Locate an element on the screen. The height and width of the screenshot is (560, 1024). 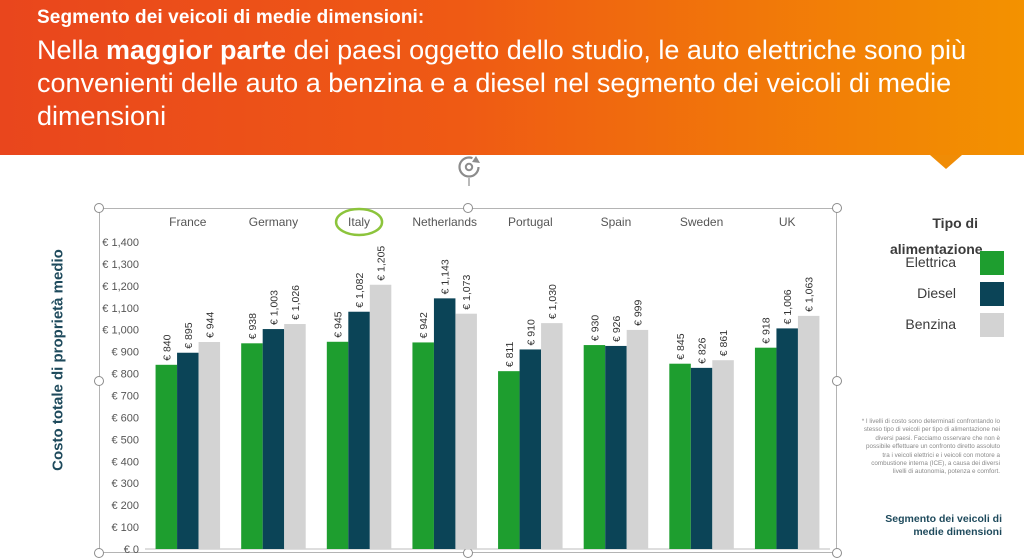
bar-data-label: € 999 is located at coordinates (638, 312).